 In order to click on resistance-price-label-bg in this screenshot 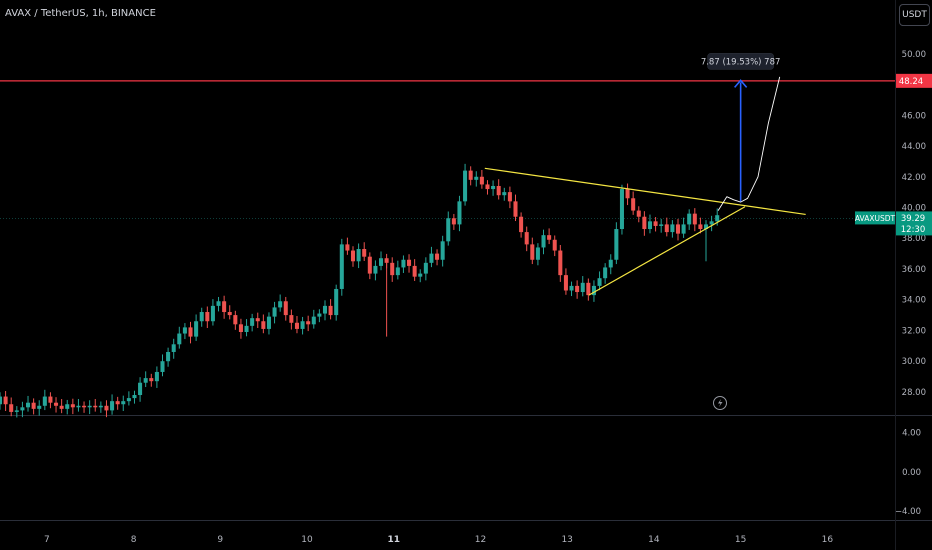, I will do `click(914, 80)`.